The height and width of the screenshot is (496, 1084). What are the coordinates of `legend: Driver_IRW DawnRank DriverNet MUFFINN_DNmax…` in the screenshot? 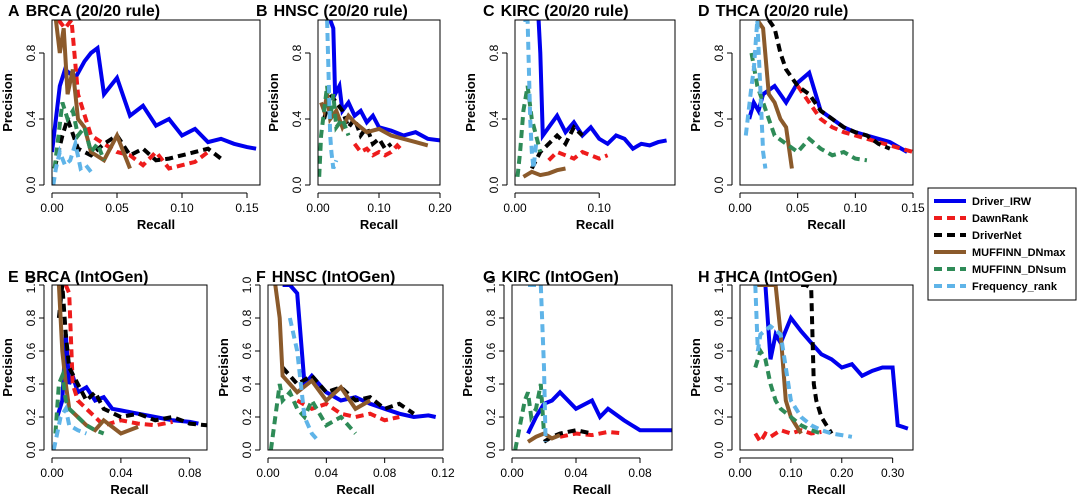 It's located at (1002, 244).